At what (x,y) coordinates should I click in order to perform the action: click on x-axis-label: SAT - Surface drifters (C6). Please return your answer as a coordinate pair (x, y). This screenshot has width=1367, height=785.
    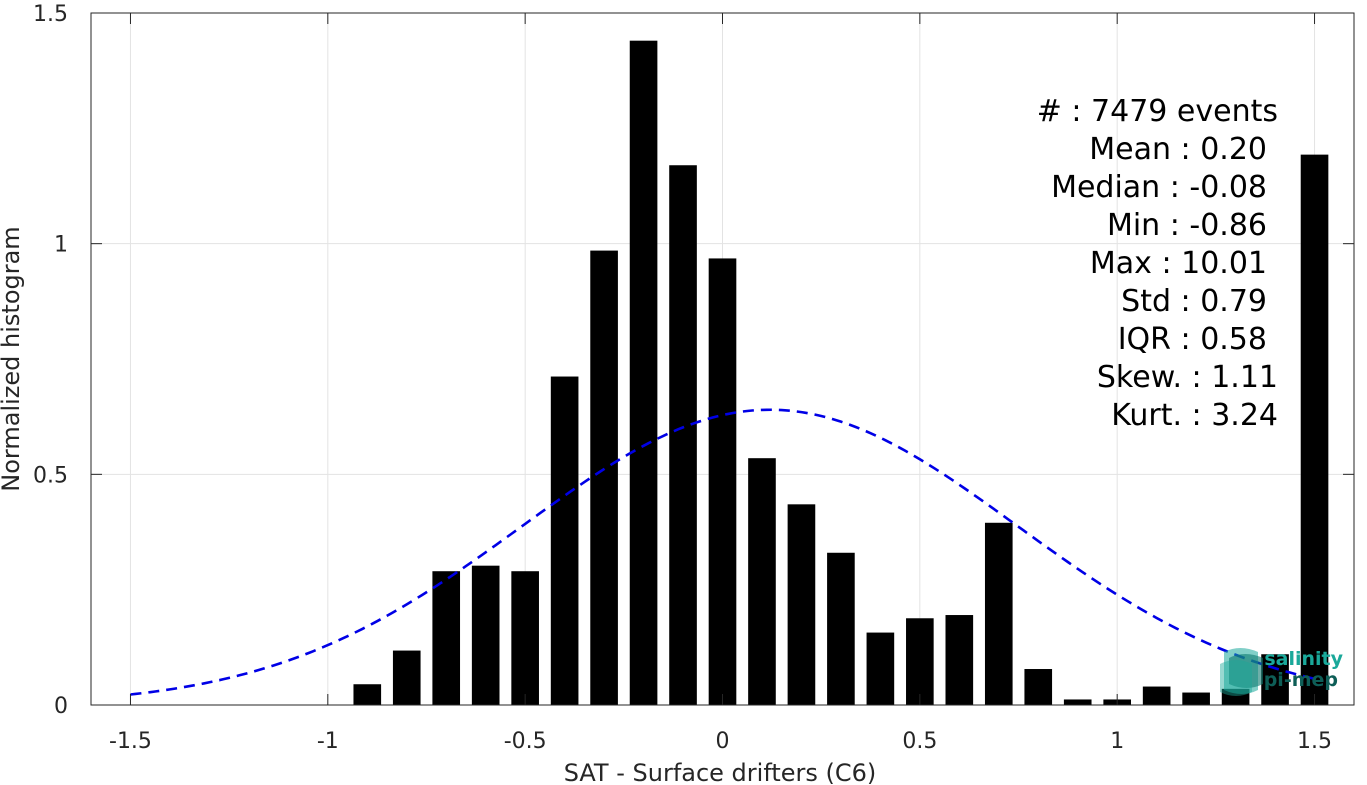
    Looking at the image, I should click on (720, 772).